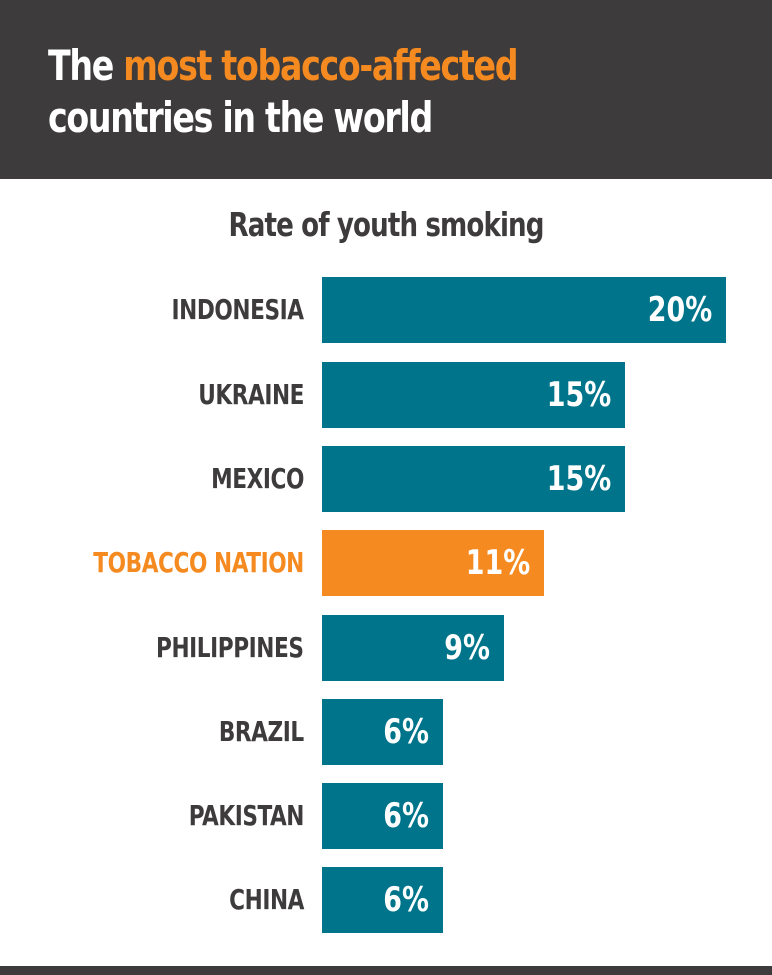 The image size is (772, 975). I want to click on bar-row: MEXICO 15%, so click(386, 479).